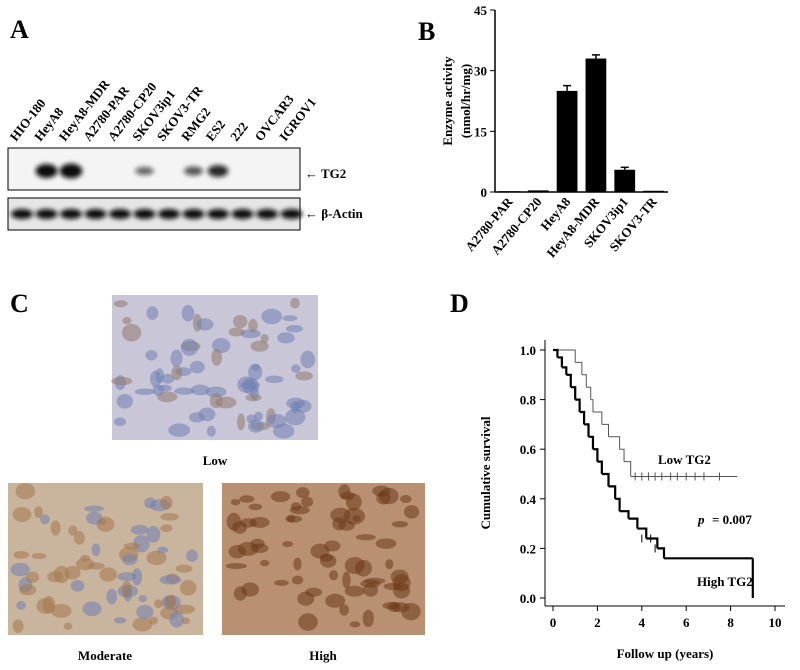 Image resolution: width=800 pixels, height=670 pixels. Describe the element at coordinates (465, 101) in the screenshot. I see `y-axis-label: (nmol/hr/mg)` at that location.